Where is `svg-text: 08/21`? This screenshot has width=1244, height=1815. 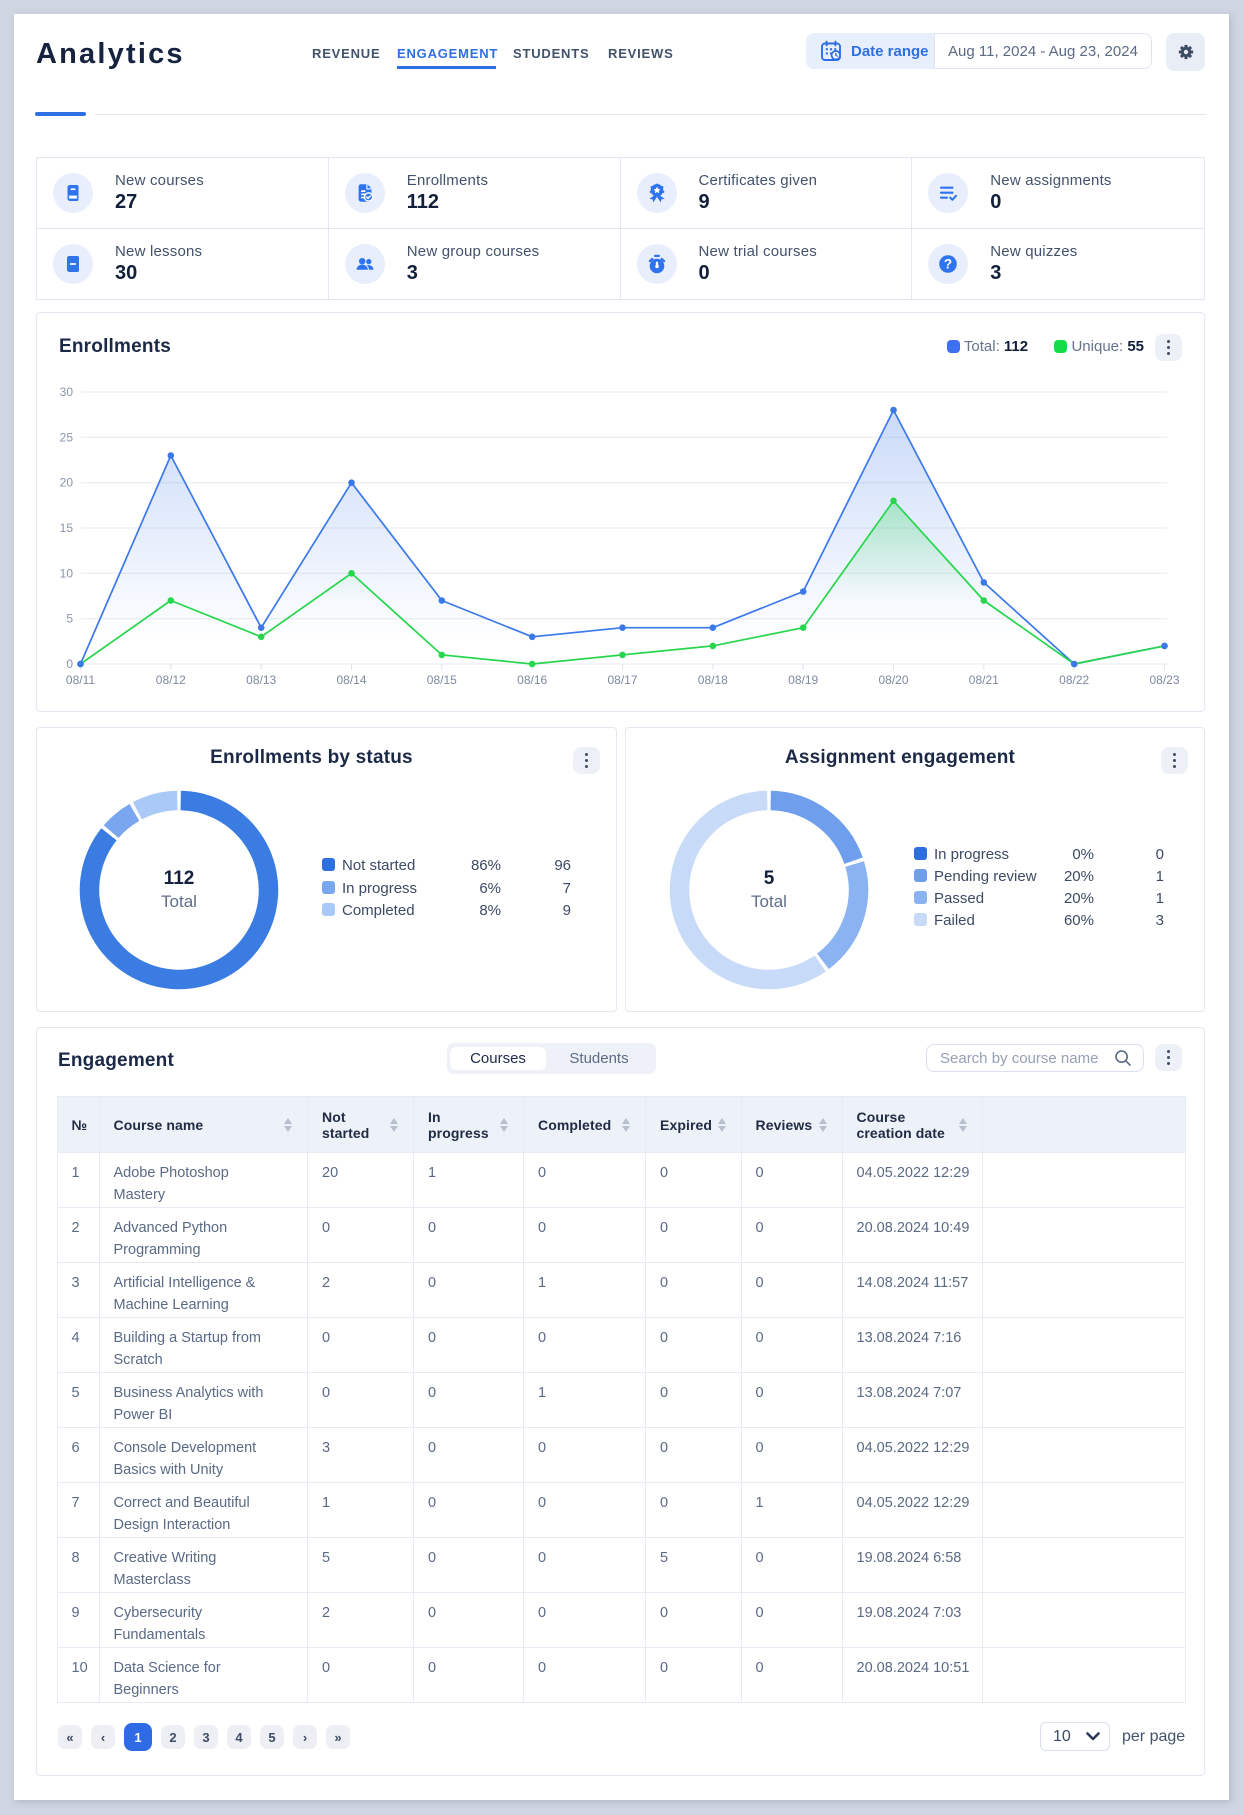 svg-text: 08/21 is located at coordinates (984, 680).